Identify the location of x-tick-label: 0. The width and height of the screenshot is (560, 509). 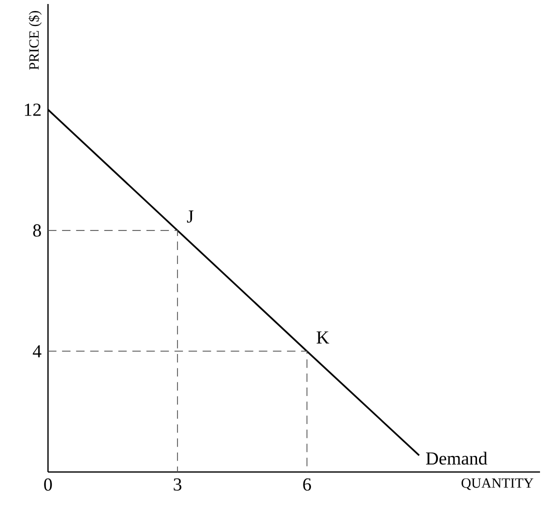
(48, 484).